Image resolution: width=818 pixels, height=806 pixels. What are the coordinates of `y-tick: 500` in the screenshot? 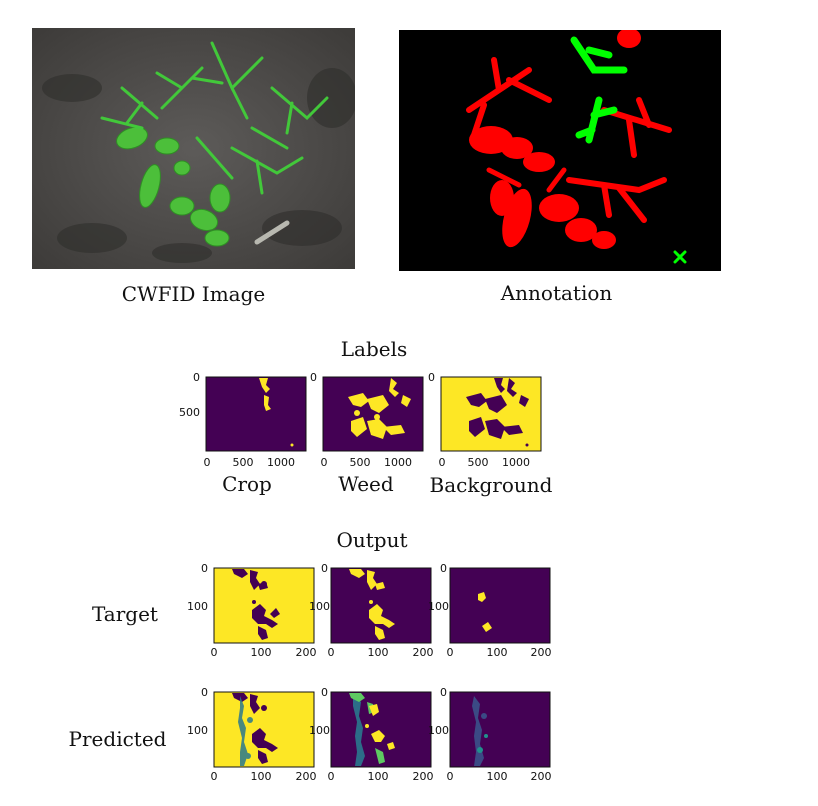 It's located at (189, 412).